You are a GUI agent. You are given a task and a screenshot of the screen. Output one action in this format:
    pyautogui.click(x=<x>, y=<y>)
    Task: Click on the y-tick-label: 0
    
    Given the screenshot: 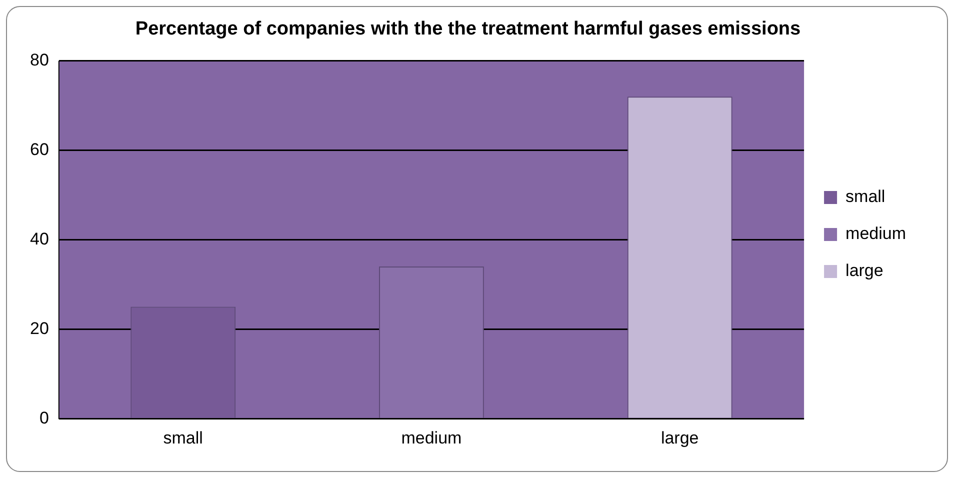 What is the action you would take?
    pyautogui.click(x=44, y=418)
    